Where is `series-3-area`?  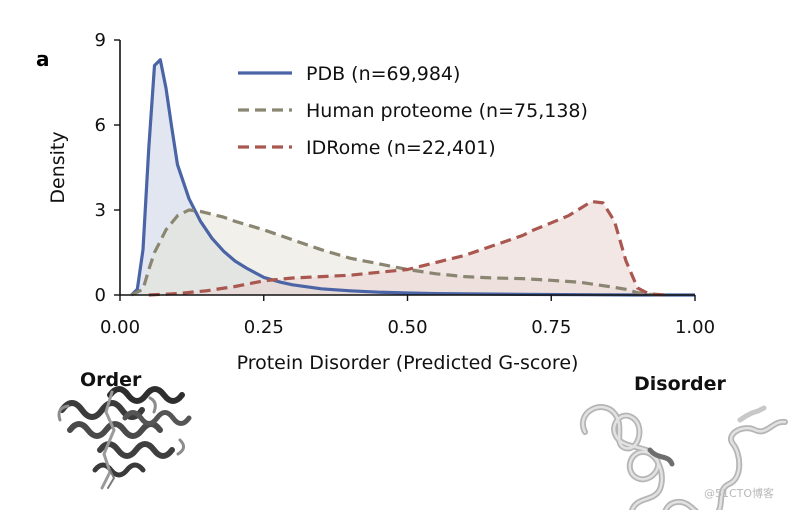
series-3-area is located at coordinates (407, 248).